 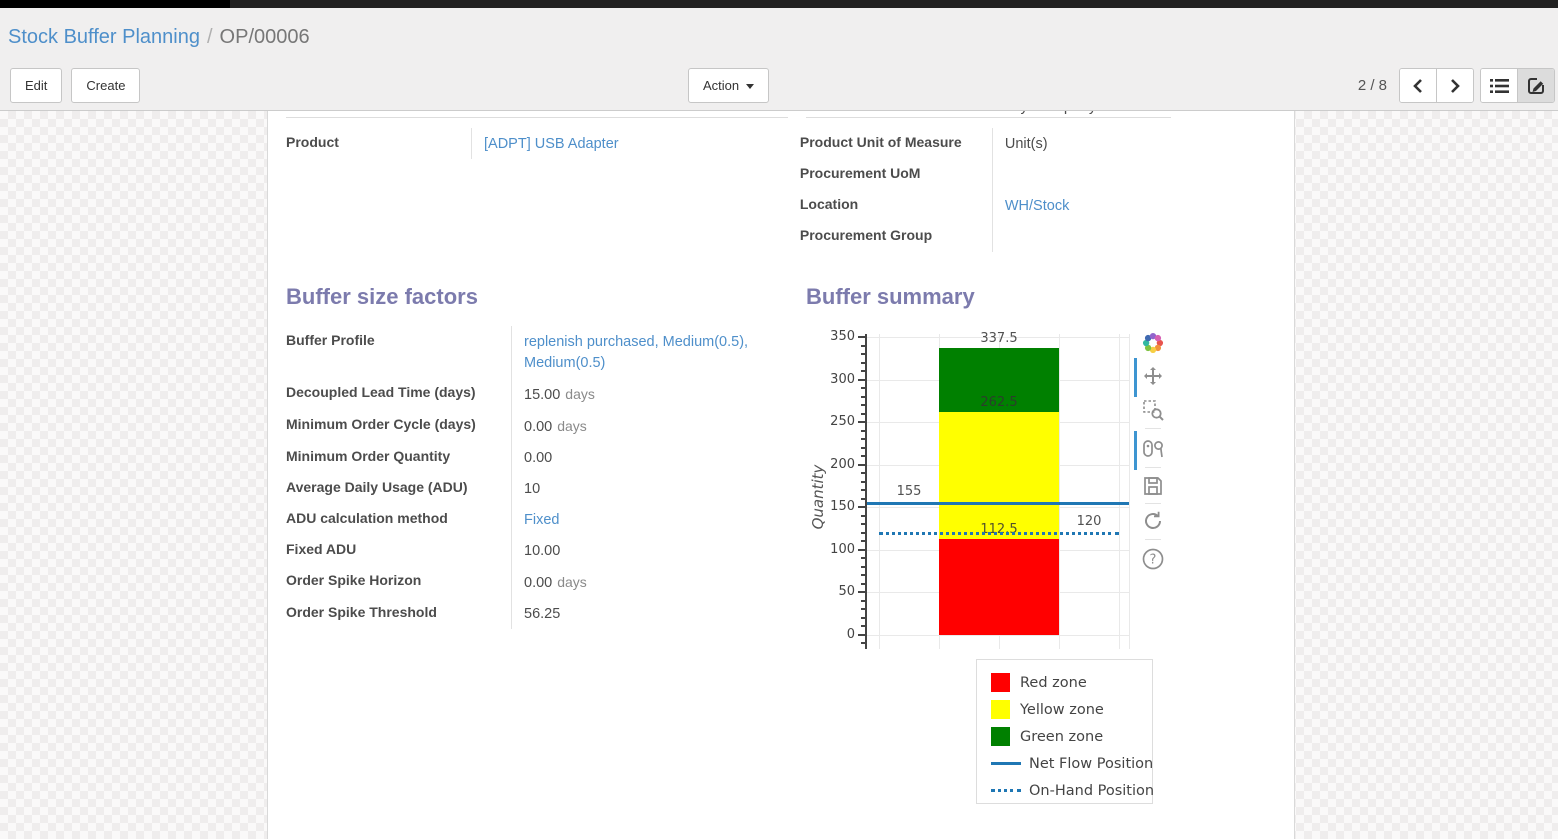 I want to click on field-value: 0.00, so click(x=639, y=457).